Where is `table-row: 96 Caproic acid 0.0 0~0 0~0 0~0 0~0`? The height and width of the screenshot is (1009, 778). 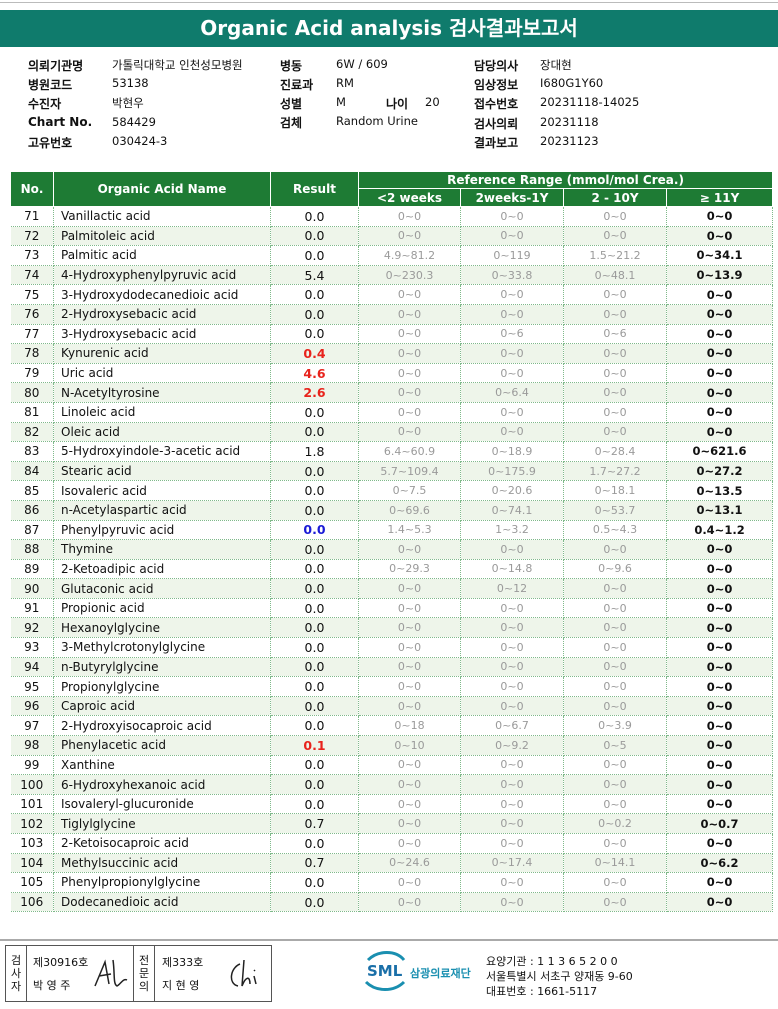
table-row: 96 Caproic acid 0.0 0~0 0~0 0~0 0~0 is located at coordinates (392, 706).